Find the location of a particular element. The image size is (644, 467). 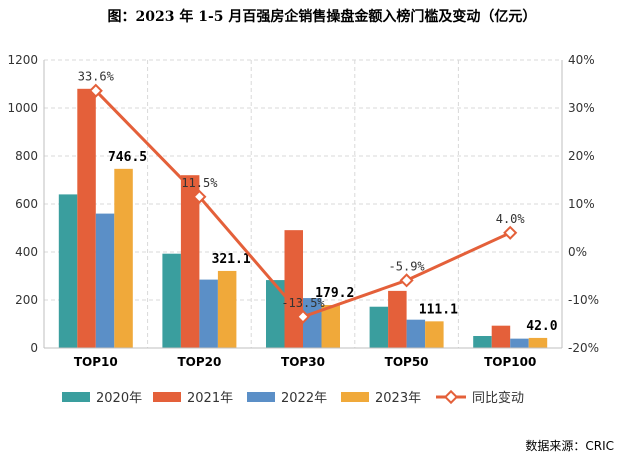

y-right-tick-label: 0% is located at coordinates (577, 252).